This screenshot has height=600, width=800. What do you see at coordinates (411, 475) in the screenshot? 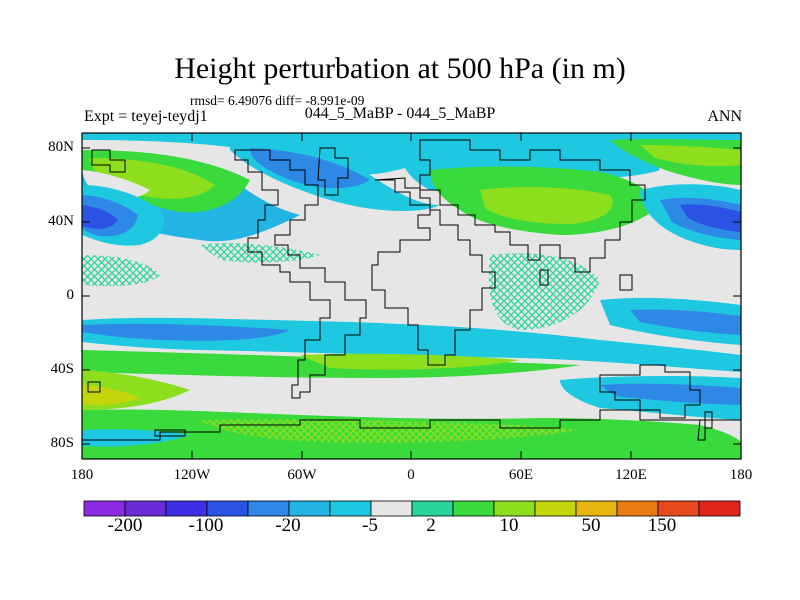
I see `lon-label-0: 0` at bounding box center [411, 475].